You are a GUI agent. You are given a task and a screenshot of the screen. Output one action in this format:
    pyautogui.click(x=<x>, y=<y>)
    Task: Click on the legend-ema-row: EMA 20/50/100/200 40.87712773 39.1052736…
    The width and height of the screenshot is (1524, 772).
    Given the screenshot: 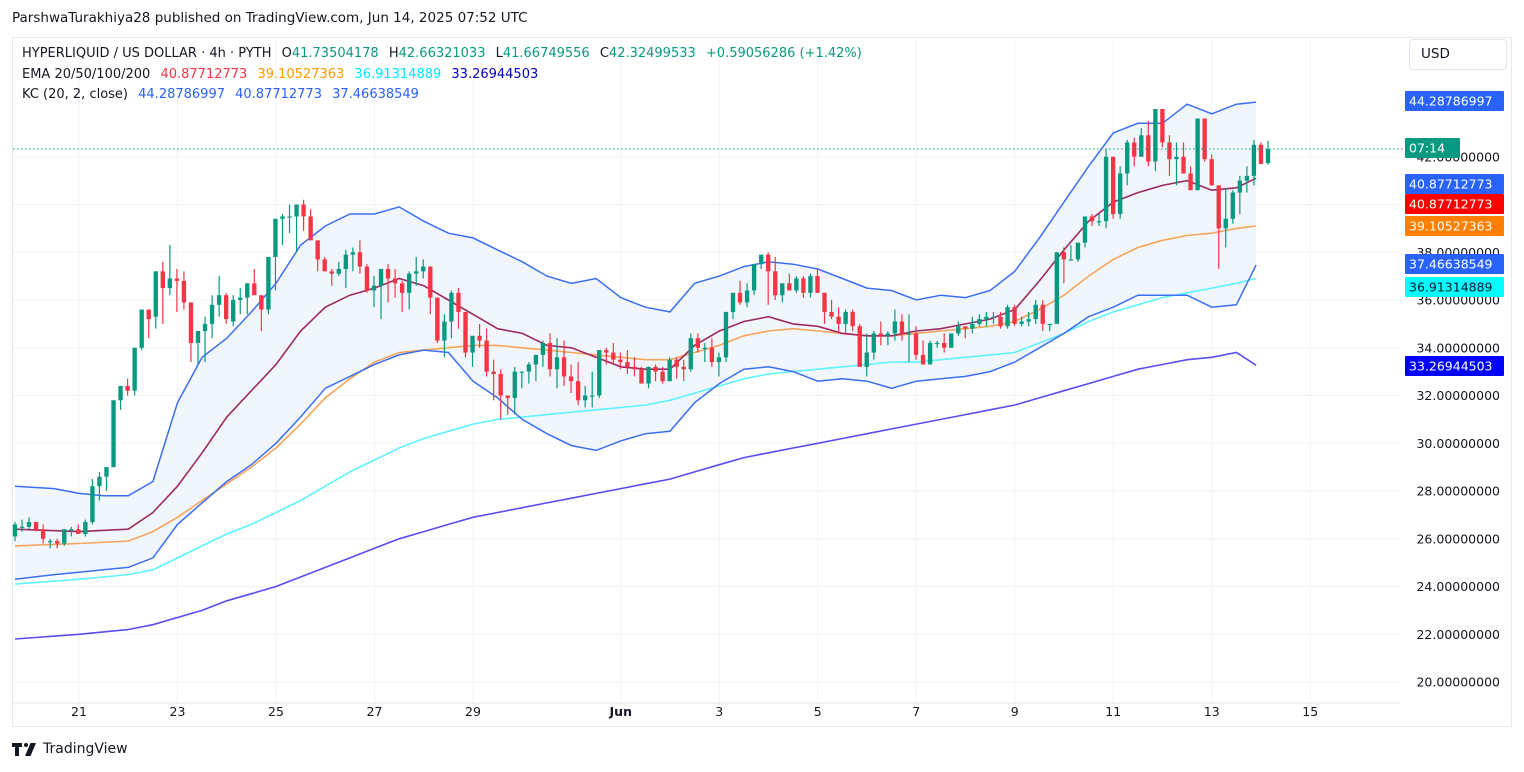 What is the action you would take?
    pyautogui.click(x=445, y=75)
    